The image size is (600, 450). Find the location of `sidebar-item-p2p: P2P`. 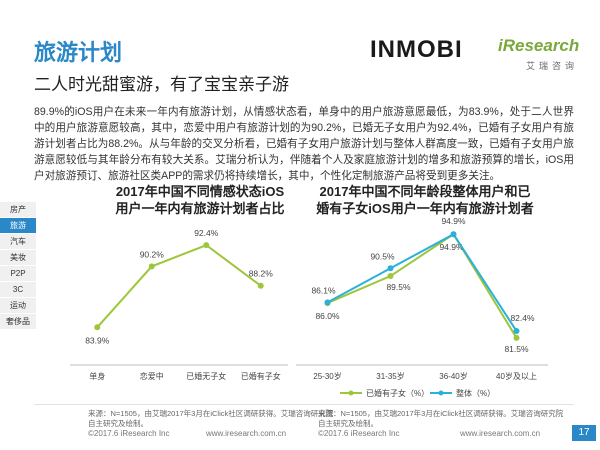

sidebar-item-p2p: P2P is located at coordinates (18, 274).